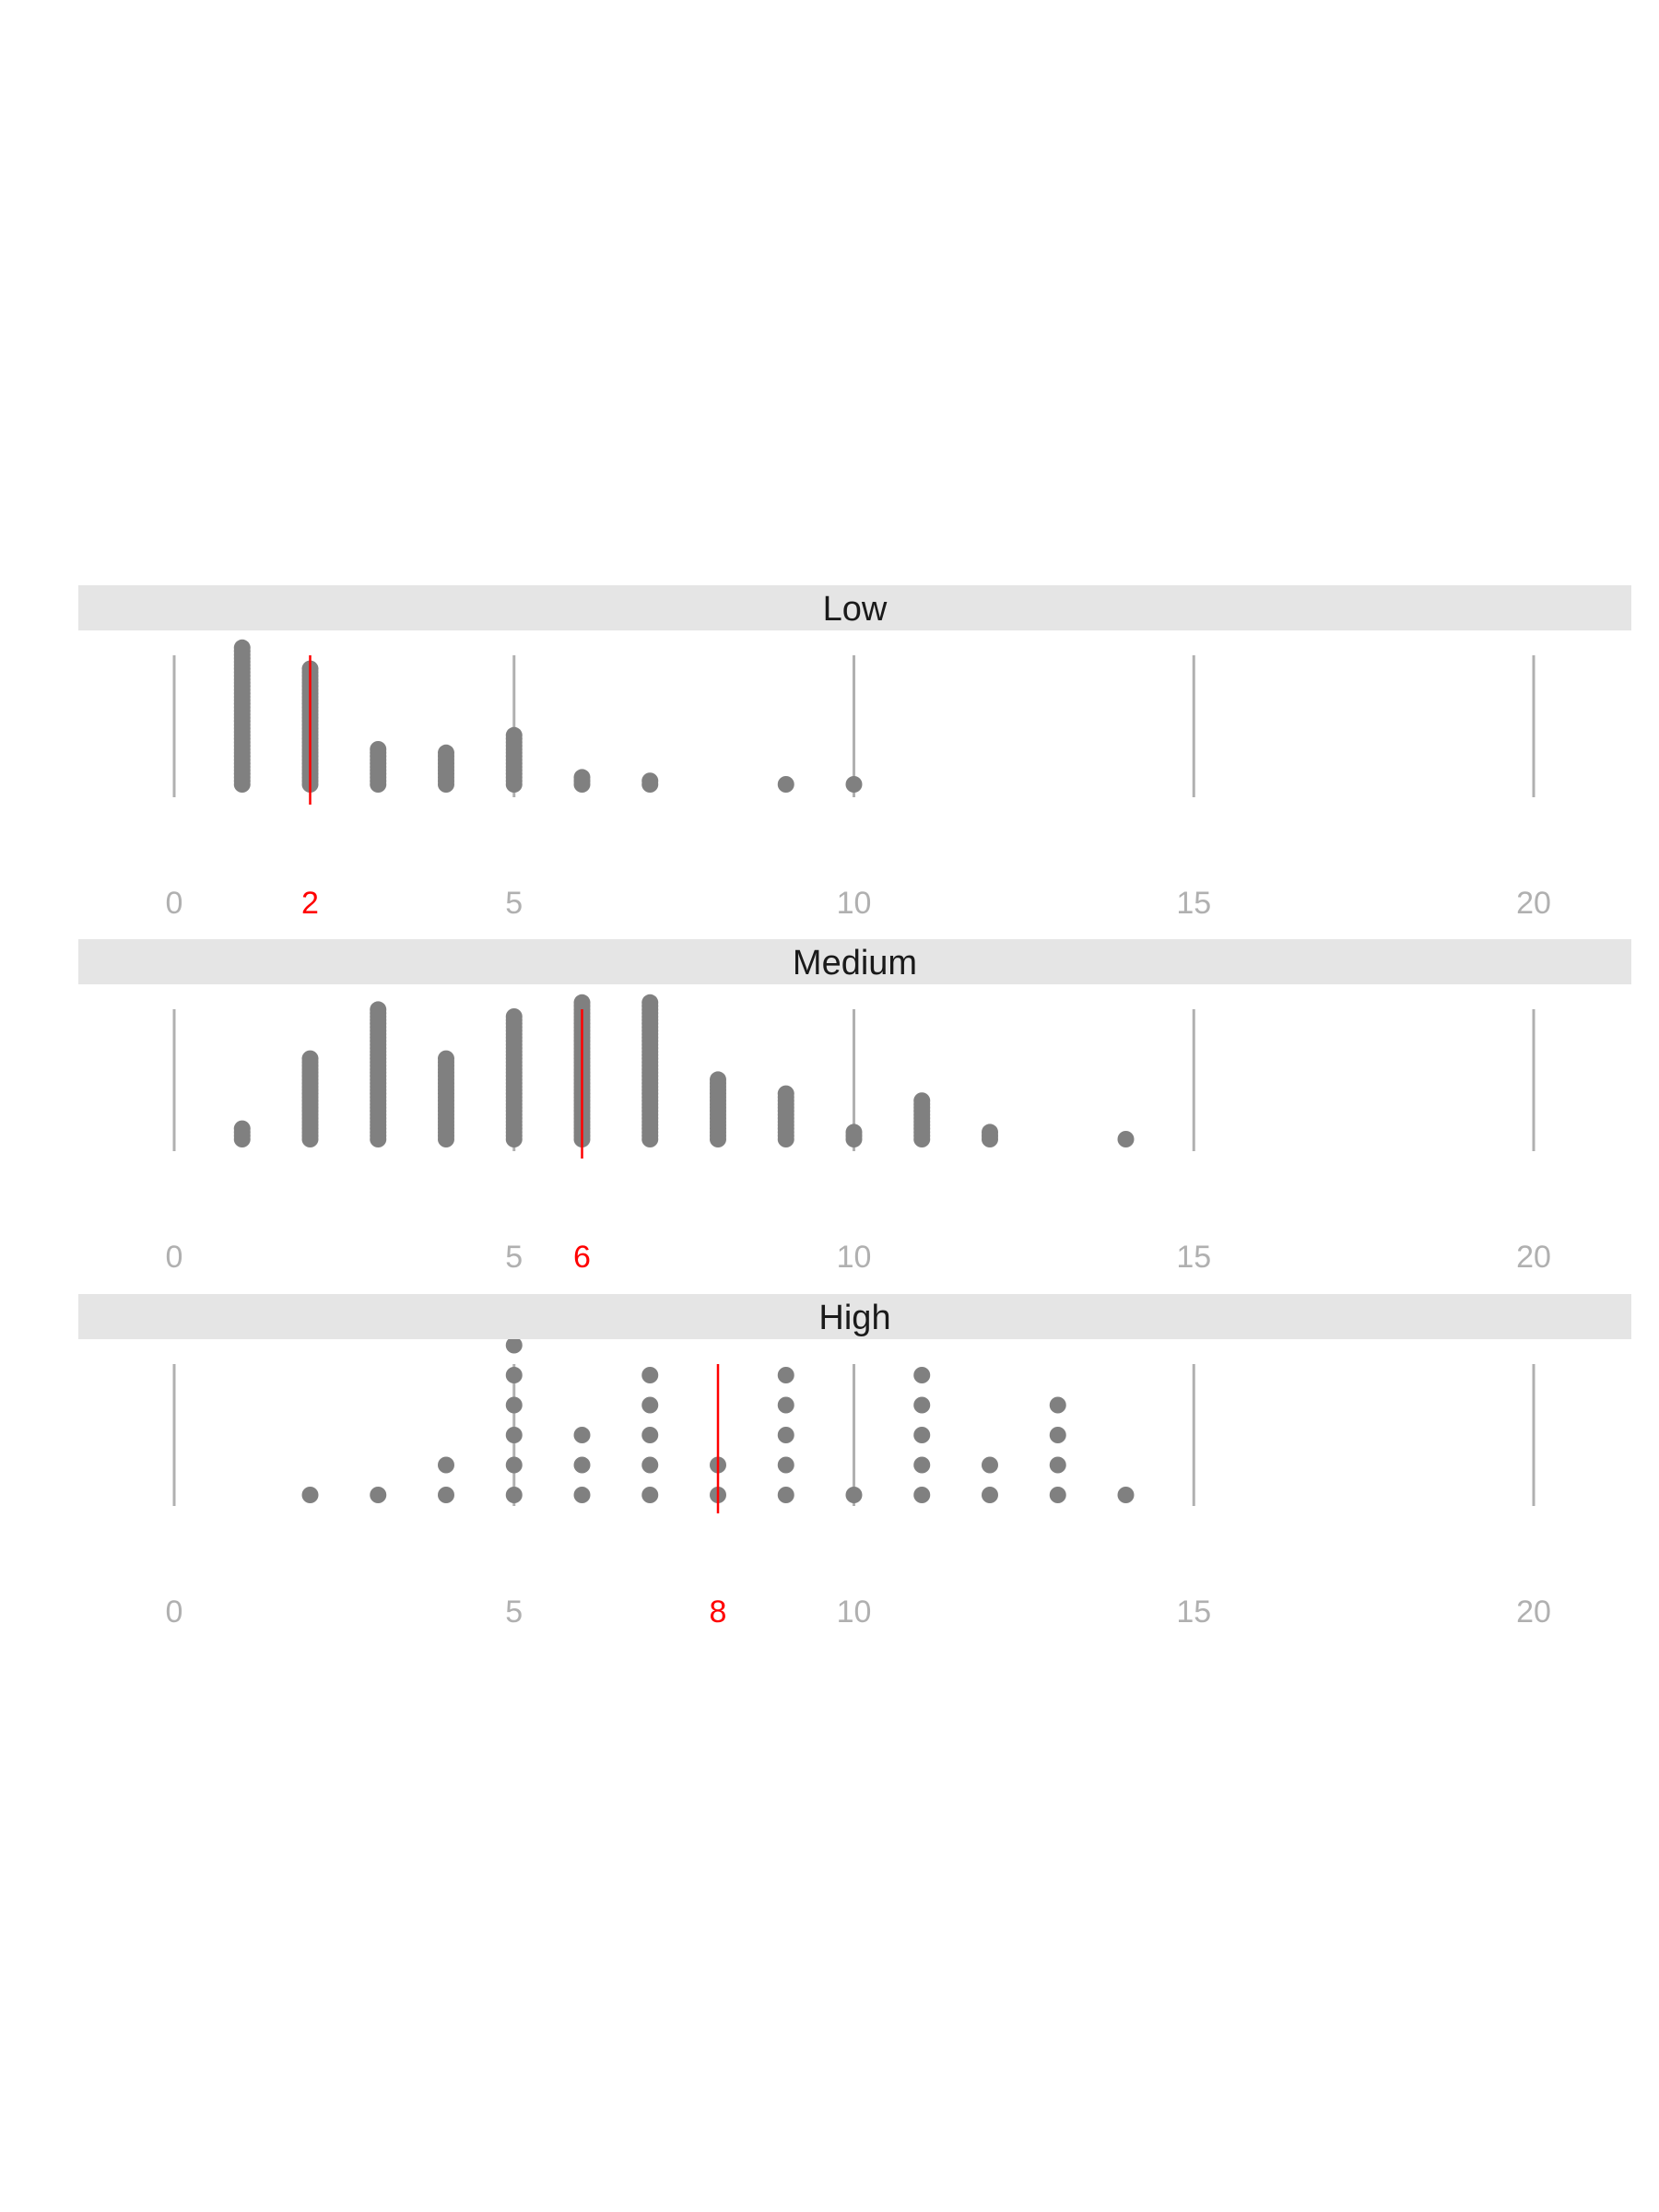 This screenshot has width=1659, height=2212. What do you see at coordinates (582, 1257) in the screenshot?
I see `median-label: 6` at bounding box center [582, 1257].